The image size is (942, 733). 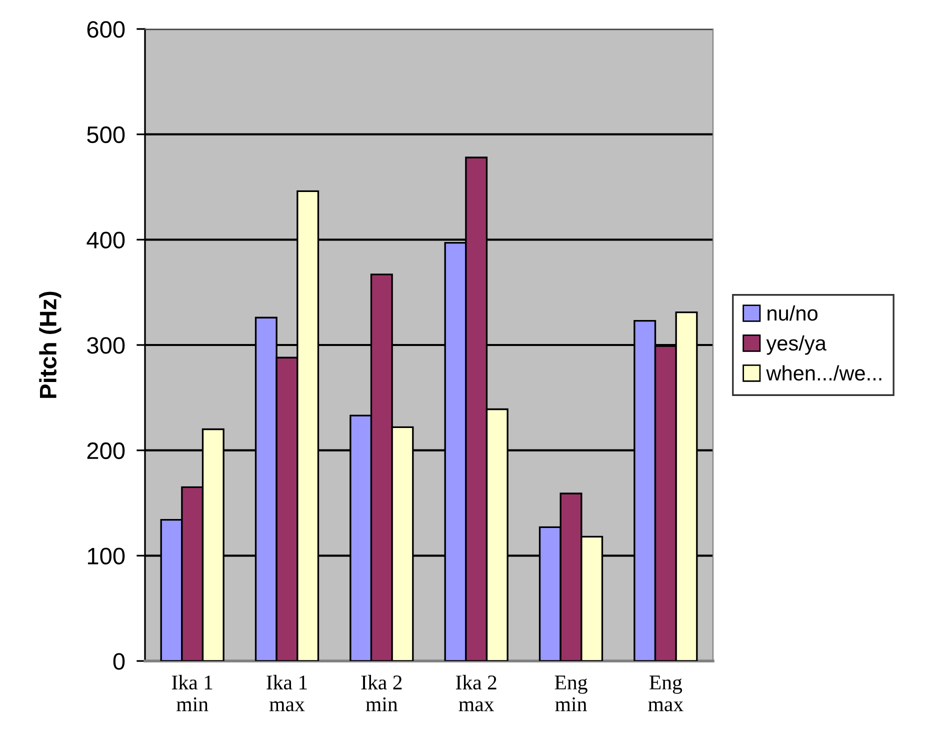 What do you see at coordinates (50, 345) in the screenshot?
I see `y-axis-title: Pitch (Hz)` at bounding box center [50, 345].